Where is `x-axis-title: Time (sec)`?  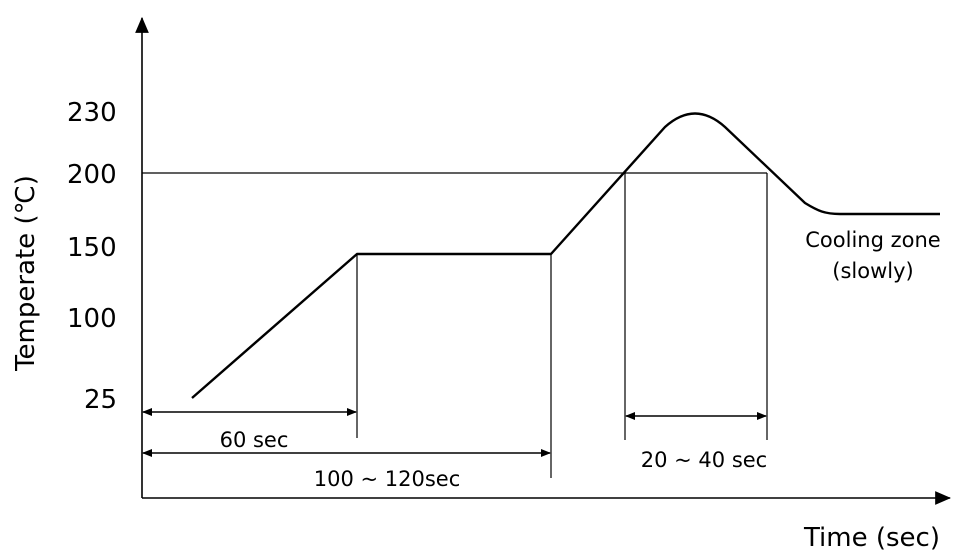
x-axis-title: Time (sec) is located at coordinates (871, 538).